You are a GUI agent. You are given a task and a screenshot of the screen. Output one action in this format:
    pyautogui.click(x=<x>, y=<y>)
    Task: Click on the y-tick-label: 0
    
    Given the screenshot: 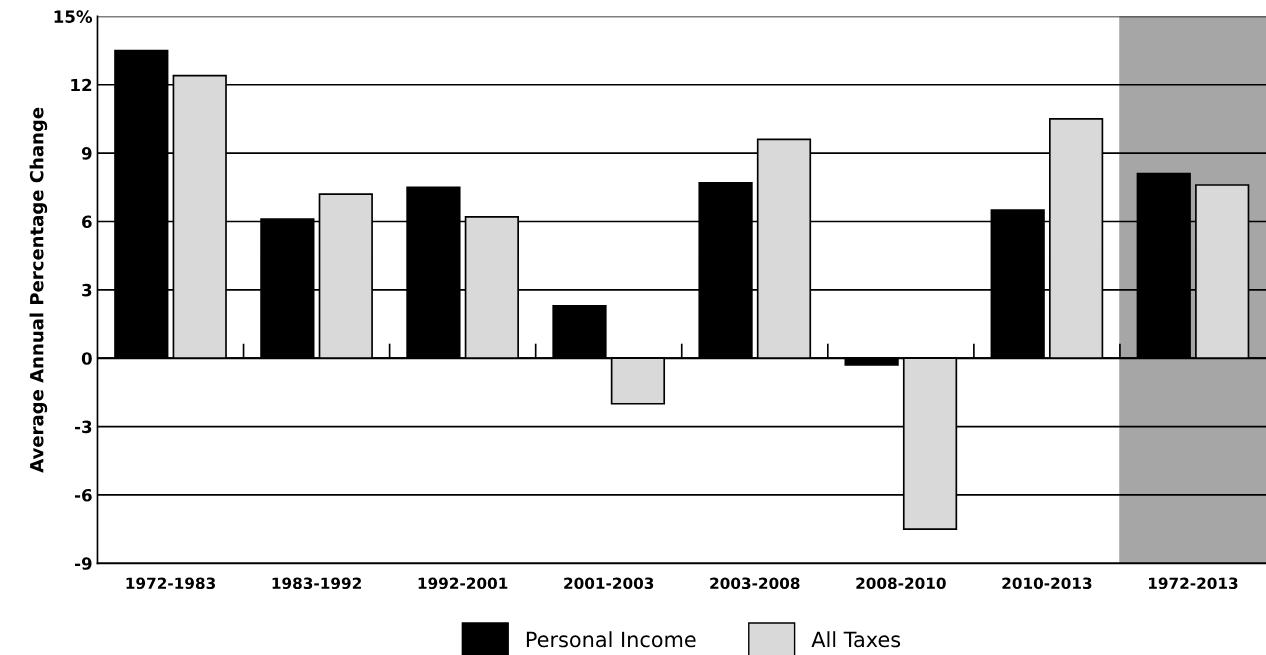 What is the action you would take?
    pyautogui.click(x=86, y=358)
    